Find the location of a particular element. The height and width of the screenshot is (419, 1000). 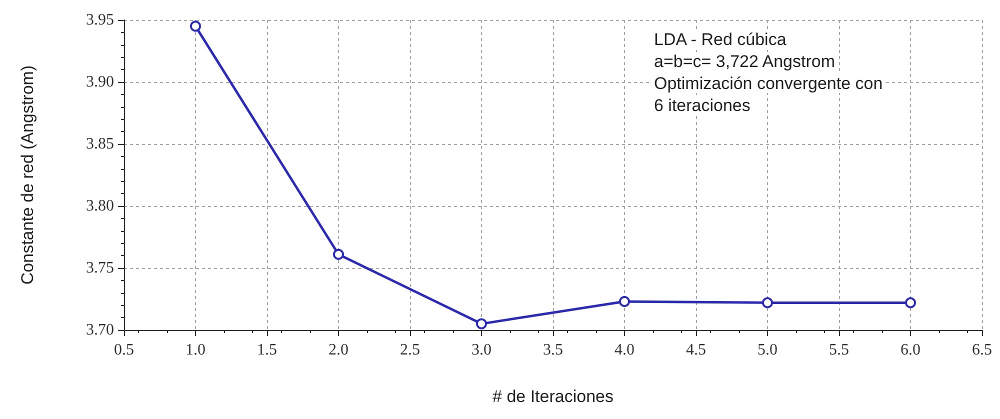

x-tick-label: 3.5 is located at coordinates (553, 350).